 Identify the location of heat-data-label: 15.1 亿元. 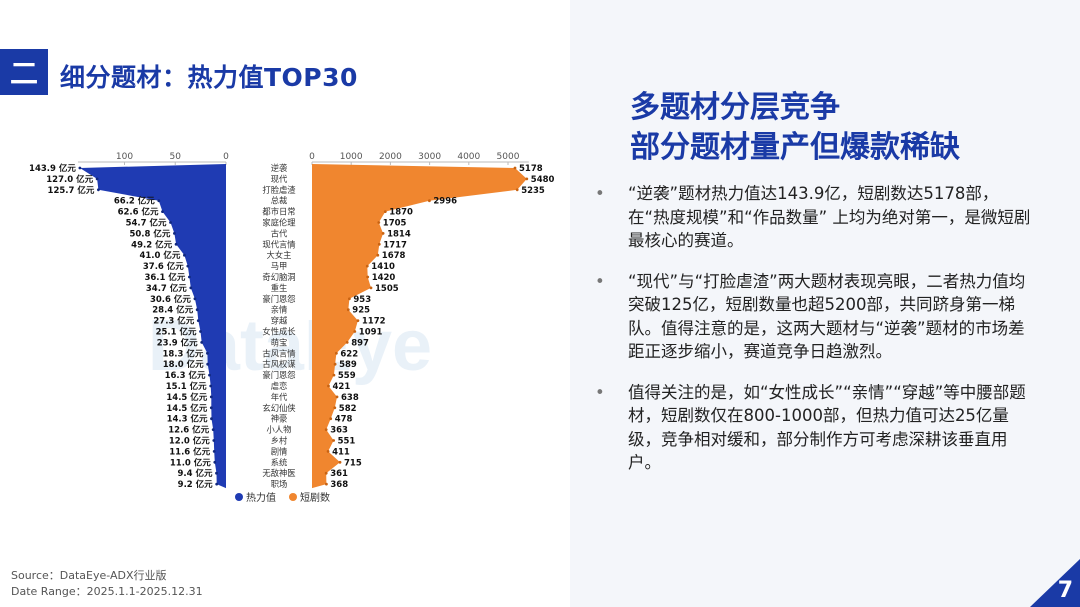
(186, 386).